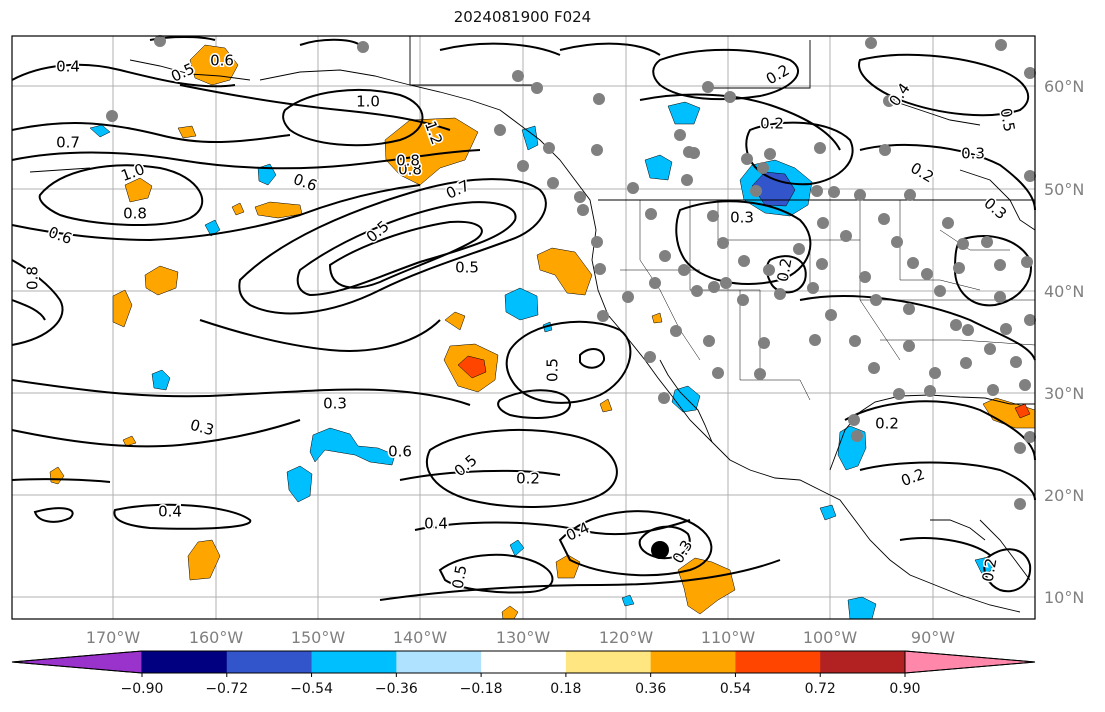 Image resolution: width=1105 pixels, height=712 pixels. What do you see at coordinates (933, 637) in the screenshot?
I see `lon-tick-label: 90°W` at bounding box center [933, 637].